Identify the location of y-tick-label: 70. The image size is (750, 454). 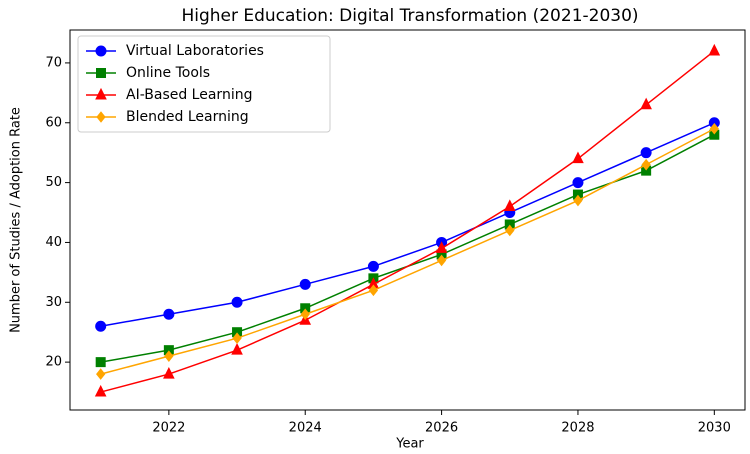
(53, 62).